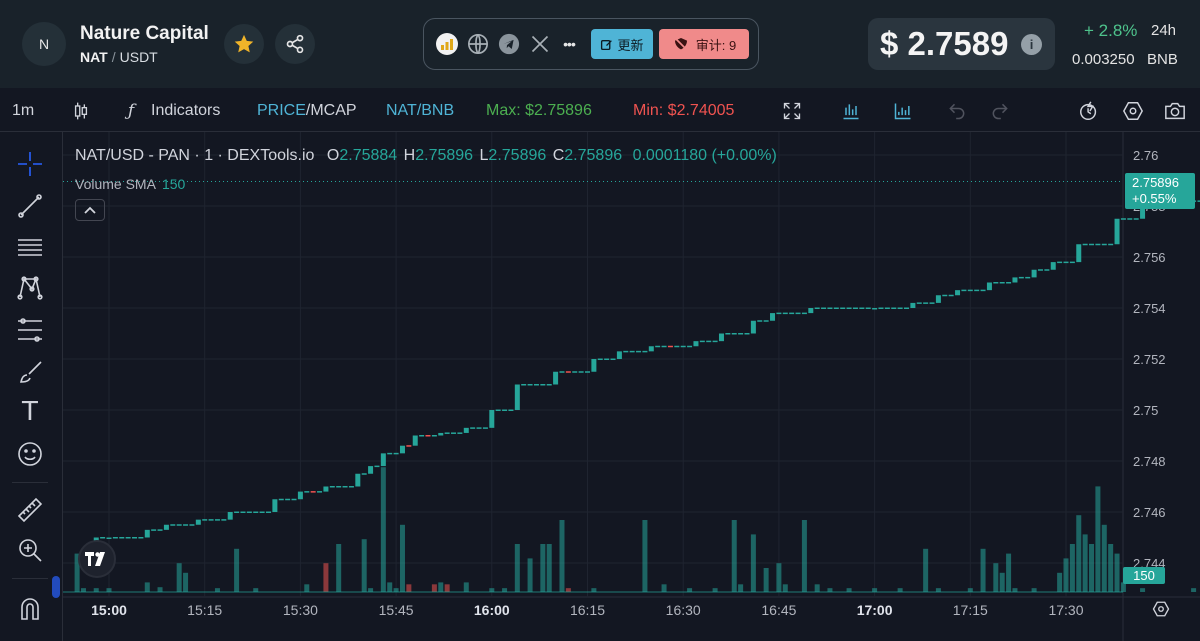  I want to click on info-icon: i, so click(1031, 44).